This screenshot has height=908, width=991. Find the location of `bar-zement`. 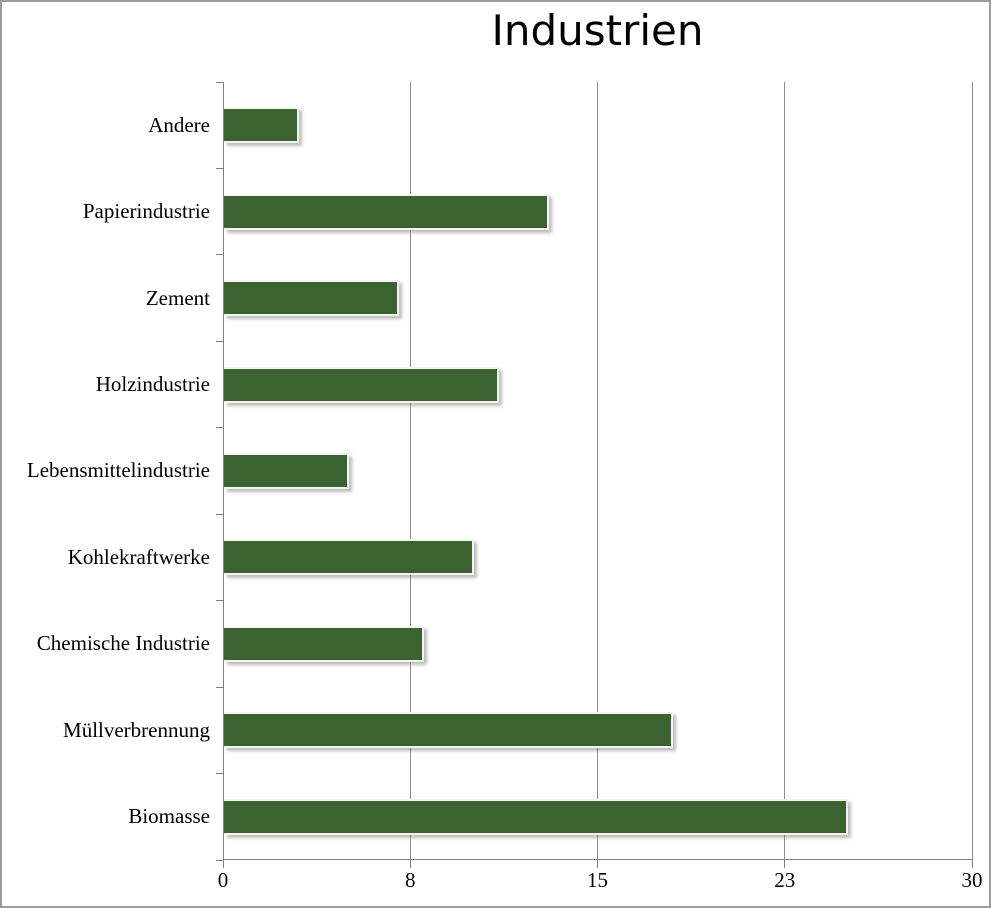

bar-zement is located at coordinates (311, 298).